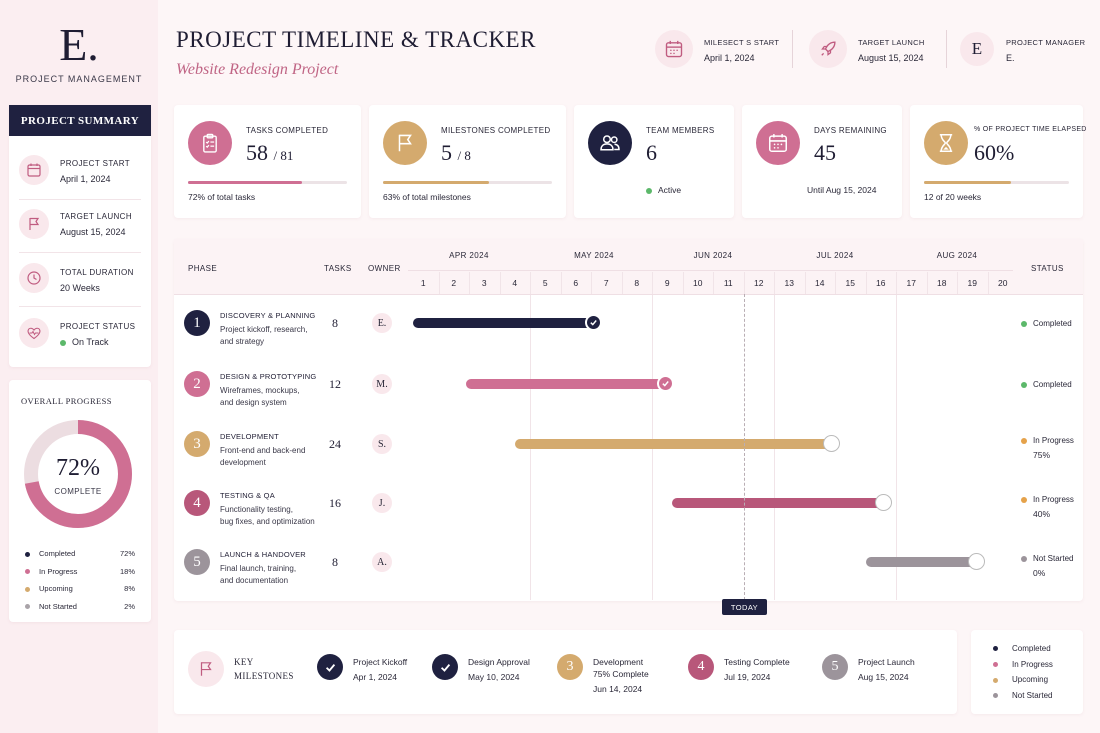  I want to click on legend-item: Upcoming, so click(1020, 679).